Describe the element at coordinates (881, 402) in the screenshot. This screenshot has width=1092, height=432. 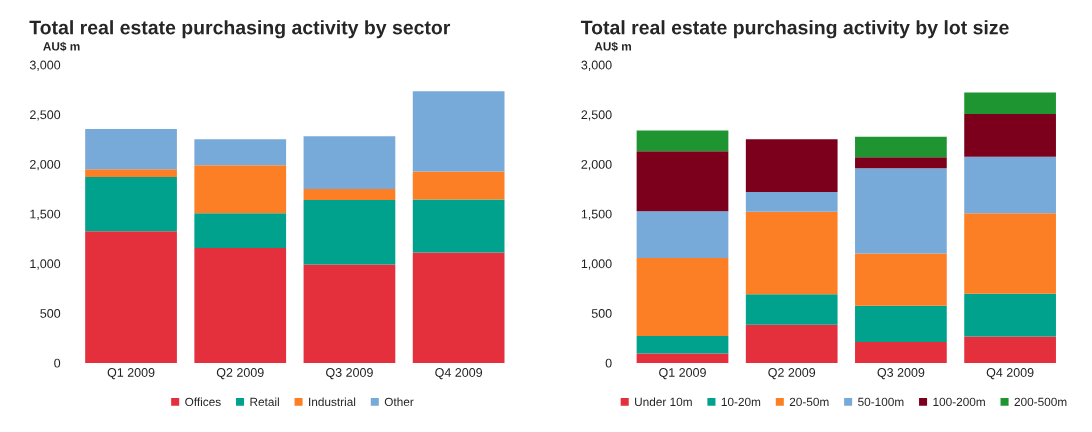
I see `legend-label: 50-100m` at that location.